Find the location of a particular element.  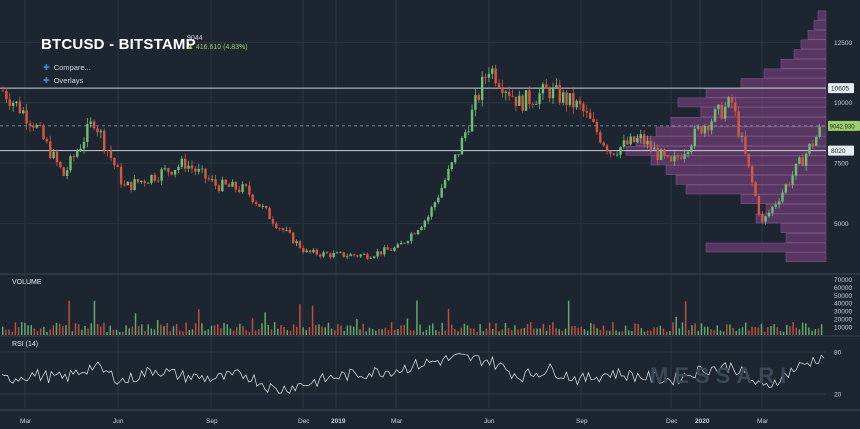

price-tick-label: 7500 is located at coordinates (841, 164).